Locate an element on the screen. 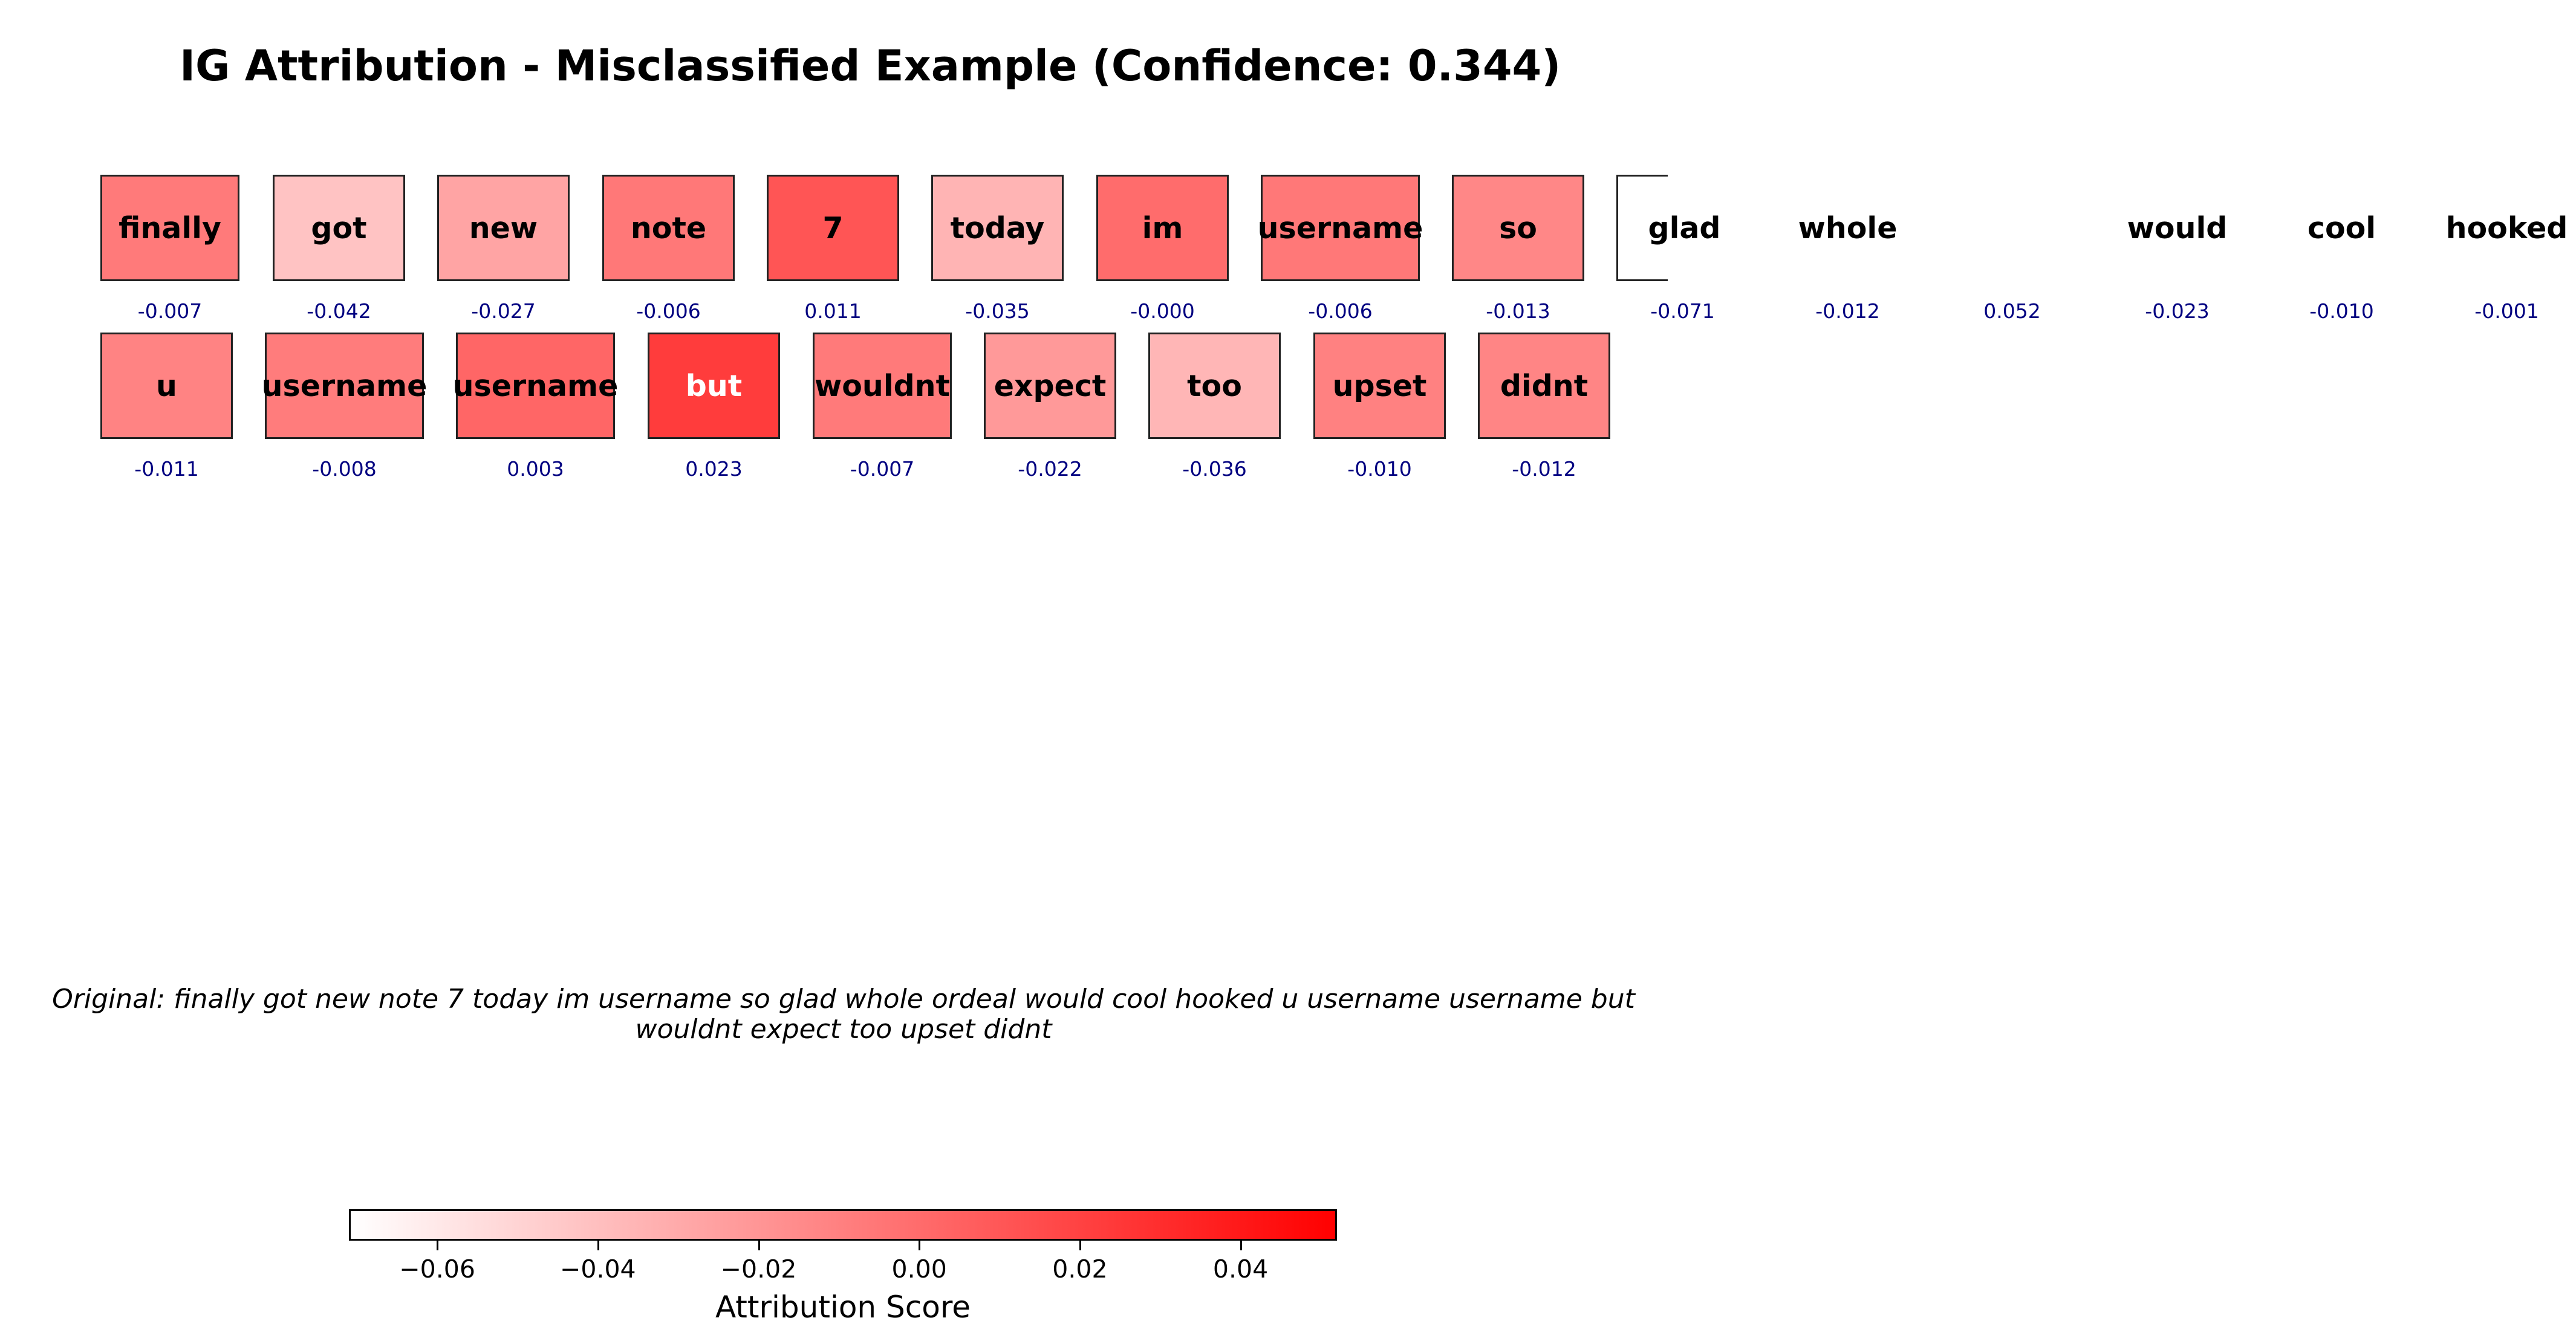 This screenshot has height=1338, width=2576. token-score: -0.071 is located at coordinates (1682, 311).